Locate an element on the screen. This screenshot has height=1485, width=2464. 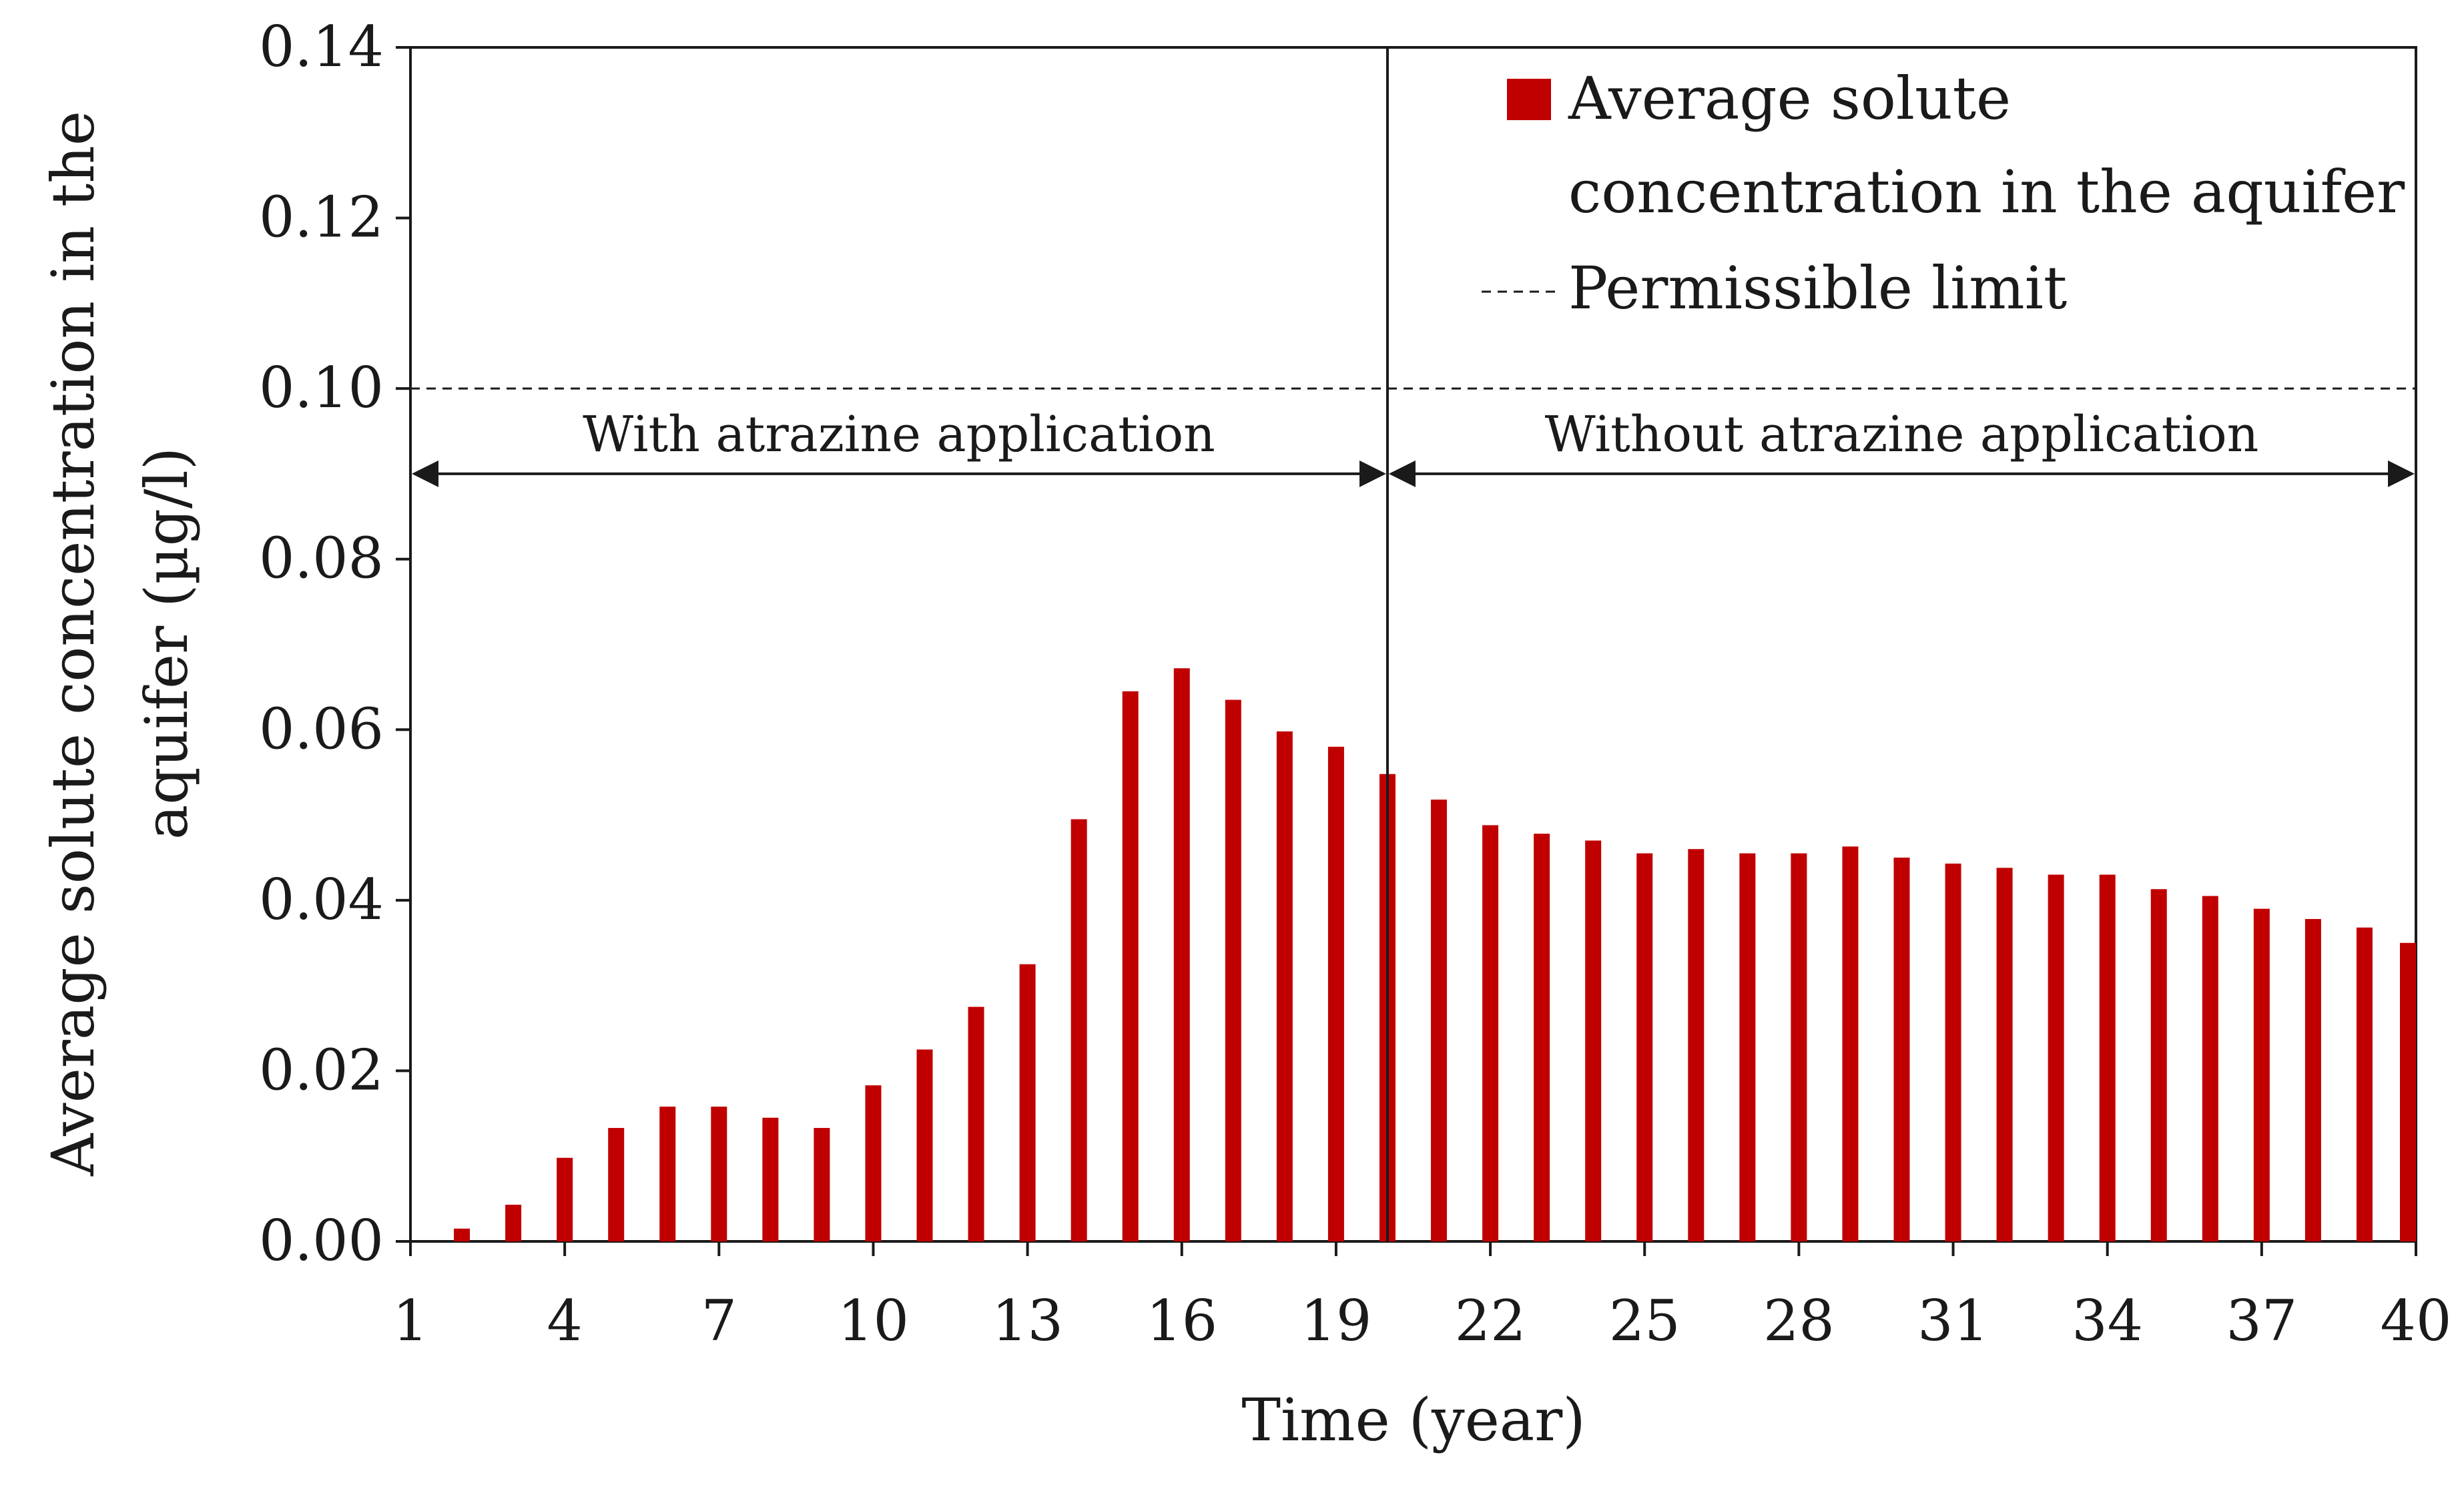
x-tick-label: 7 is located at coordinates (719, 1321).